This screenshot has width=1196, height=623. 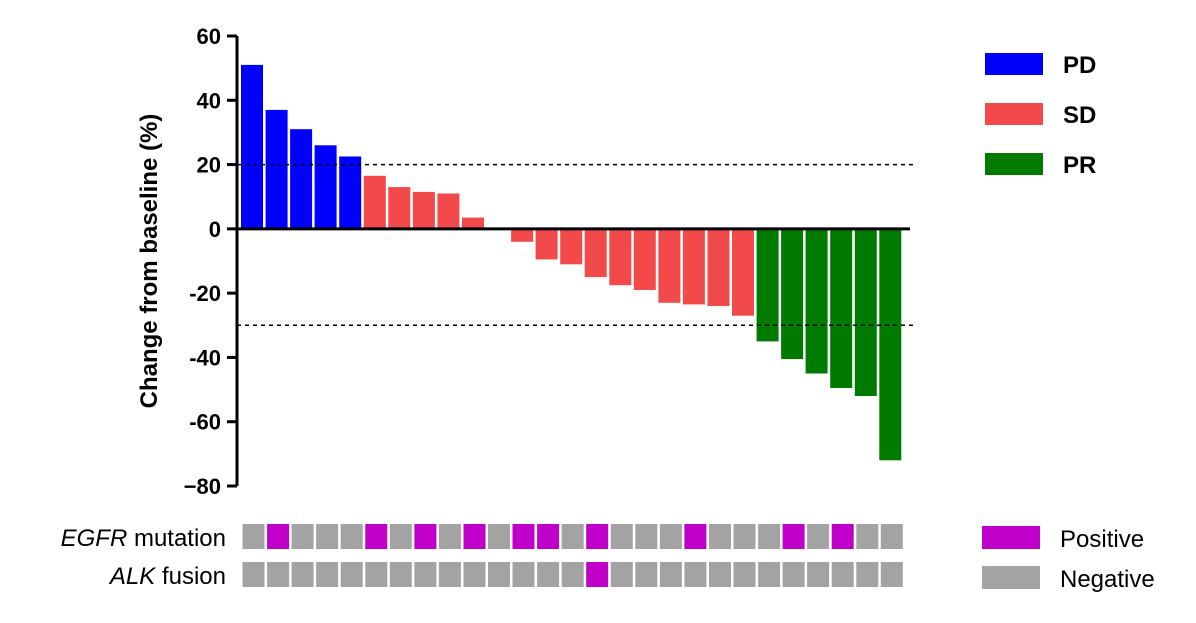 I want to click on y-tick-label: 0, so click(x=215, y=229).